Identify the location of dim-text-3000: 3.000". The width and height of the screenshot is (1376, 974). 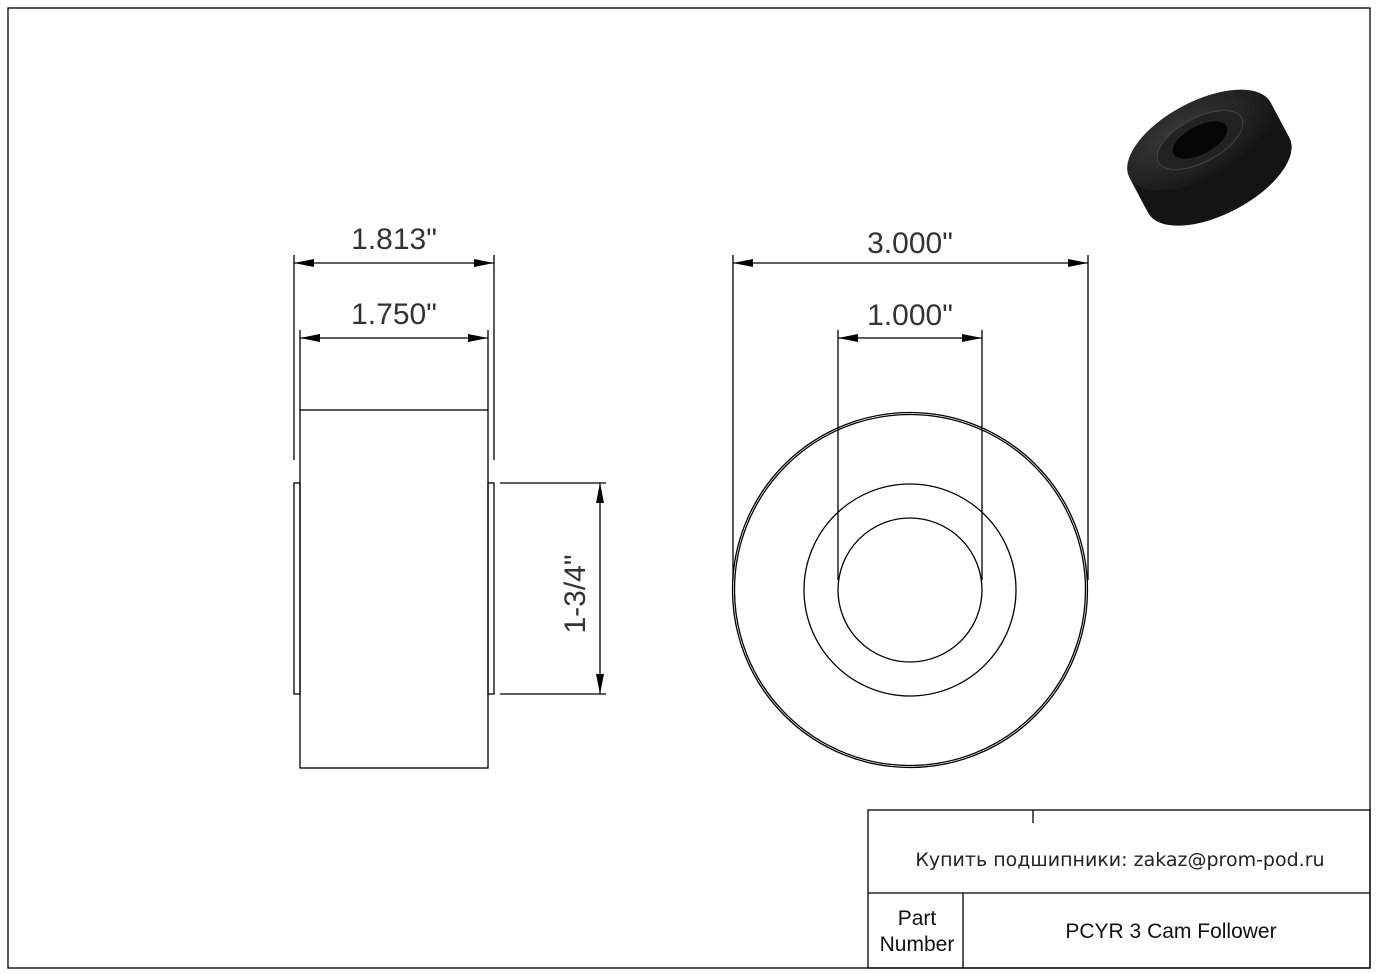
(910, 243).